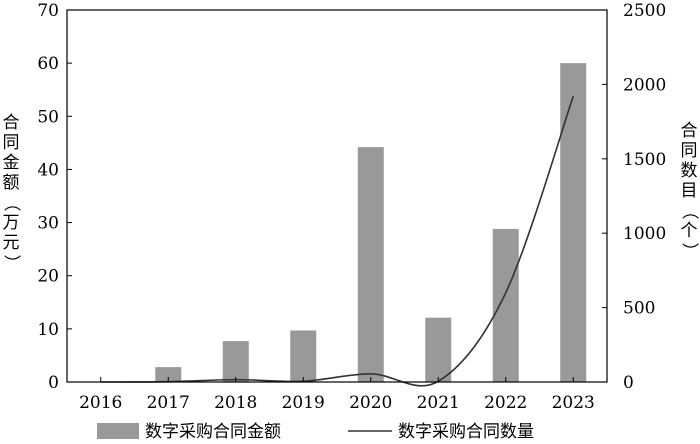 Image resolution: width=700 pixels, height=444 pixels. What do you see at coordinates (48, 277) in the screenshot?
I see `left-tick-label: 20` at bounding box center [48, 277].